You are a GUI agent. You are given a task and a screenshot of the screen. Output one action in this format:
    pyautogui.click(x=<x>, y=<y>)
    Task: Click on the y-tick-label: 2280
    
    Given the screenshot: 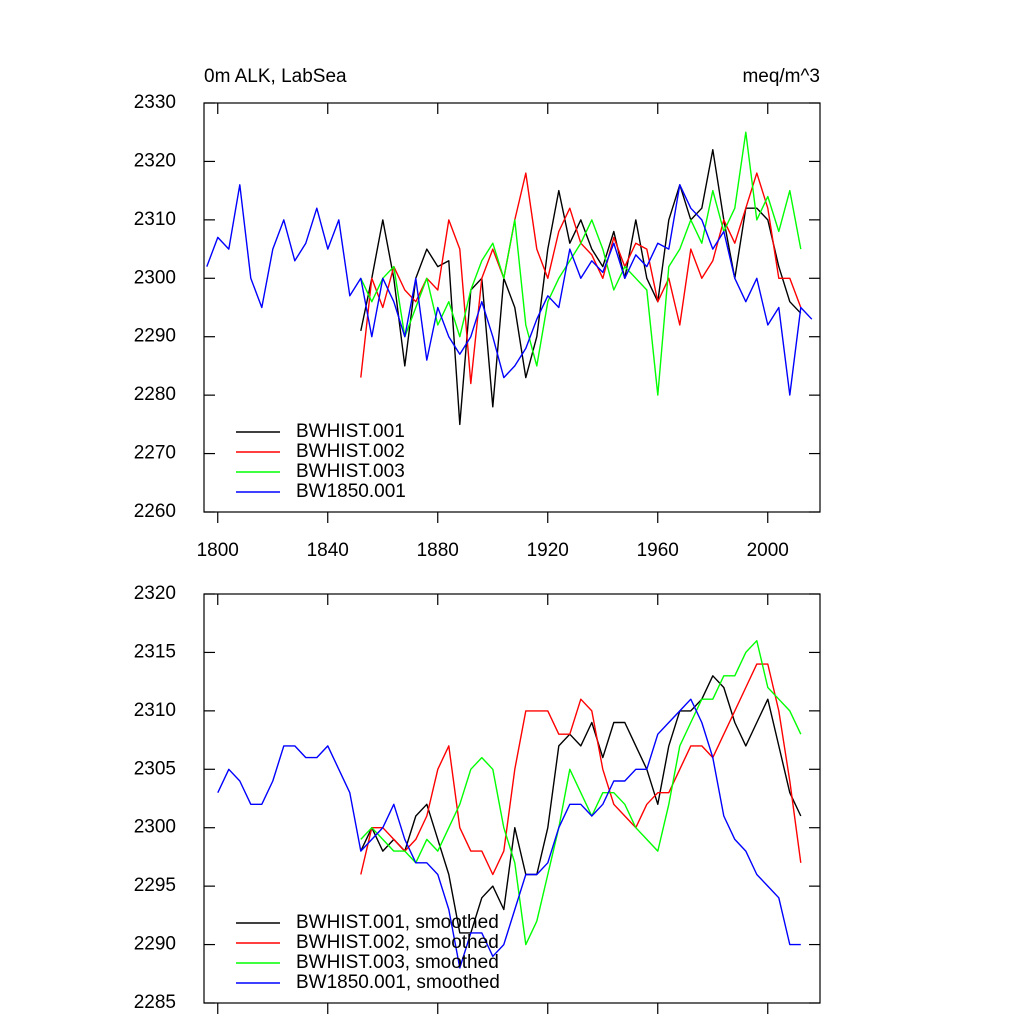 What is the action you would take?
    pyautogui.click(x=155, y=394)
    